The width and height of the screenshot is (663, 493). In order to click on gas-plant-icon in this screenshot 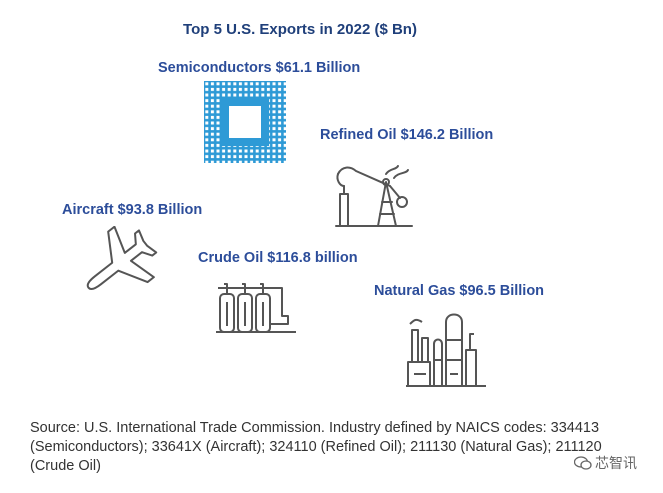, I will do `click(446, 350)`.